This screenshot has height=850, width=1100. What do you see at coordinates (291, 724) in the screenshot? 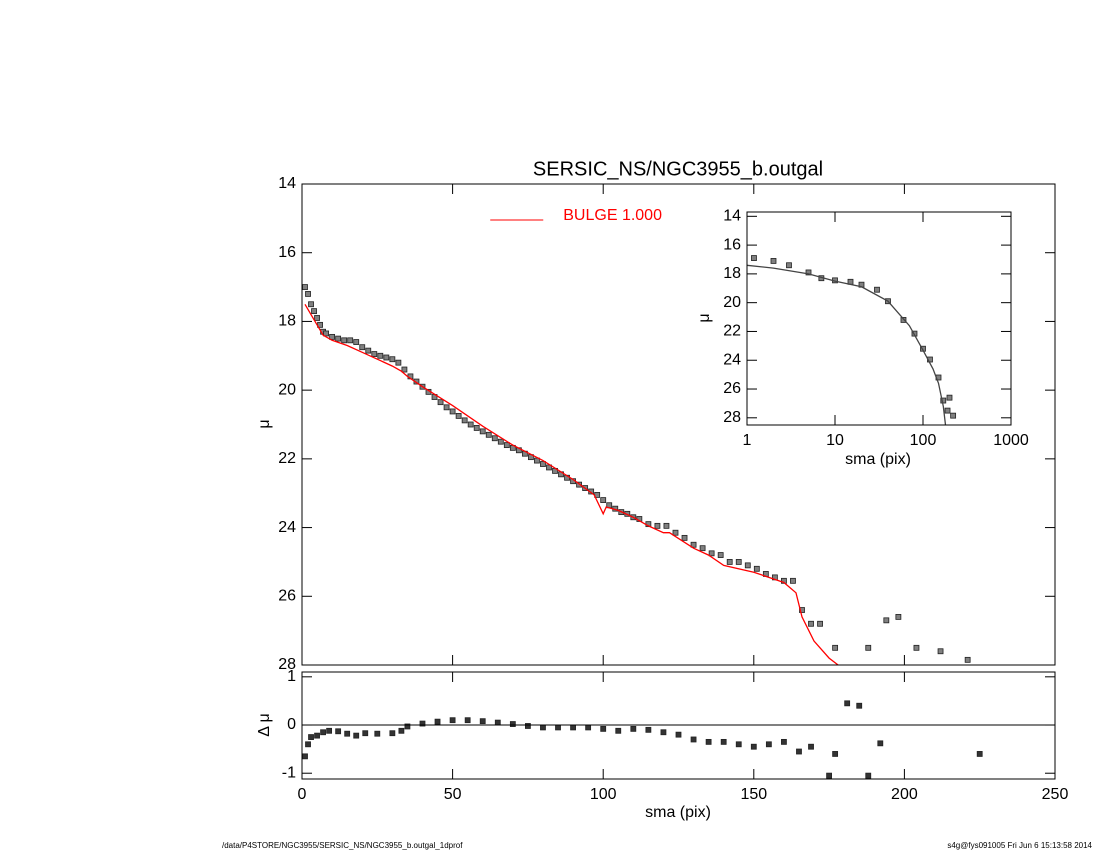
I see `y-tick-label: 0` at bounding box center [291, 724].